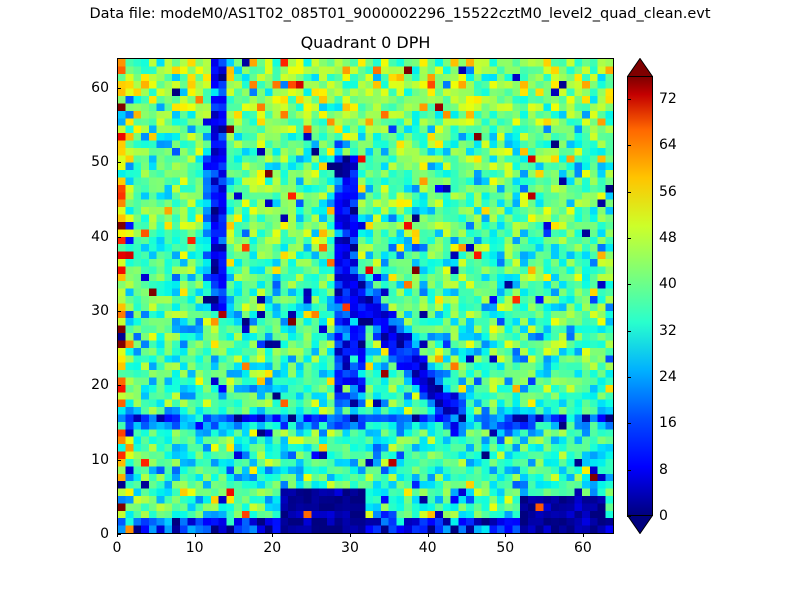  What do you see at coordinates (640, 524) in the screenshot?
I see `colorbar-extend-bottom-outline` at bounding box center [640, 524].